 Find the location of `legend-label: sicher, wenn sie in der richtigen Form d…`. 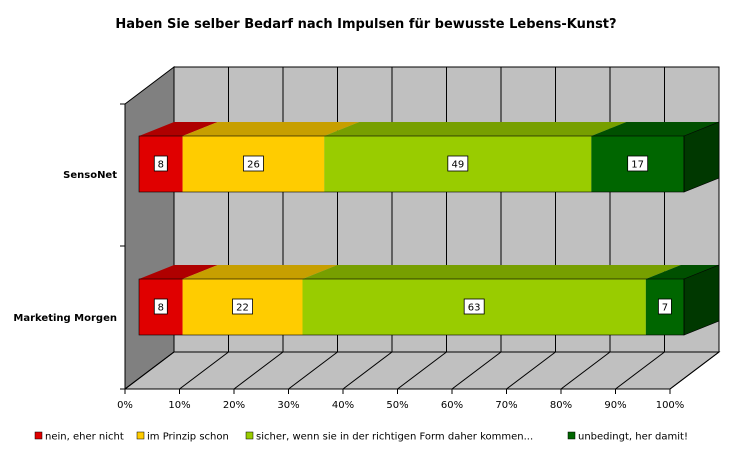

legend-label: sicher, wenn sie in der richtigen Form d… is located at coordinates (394, 437).